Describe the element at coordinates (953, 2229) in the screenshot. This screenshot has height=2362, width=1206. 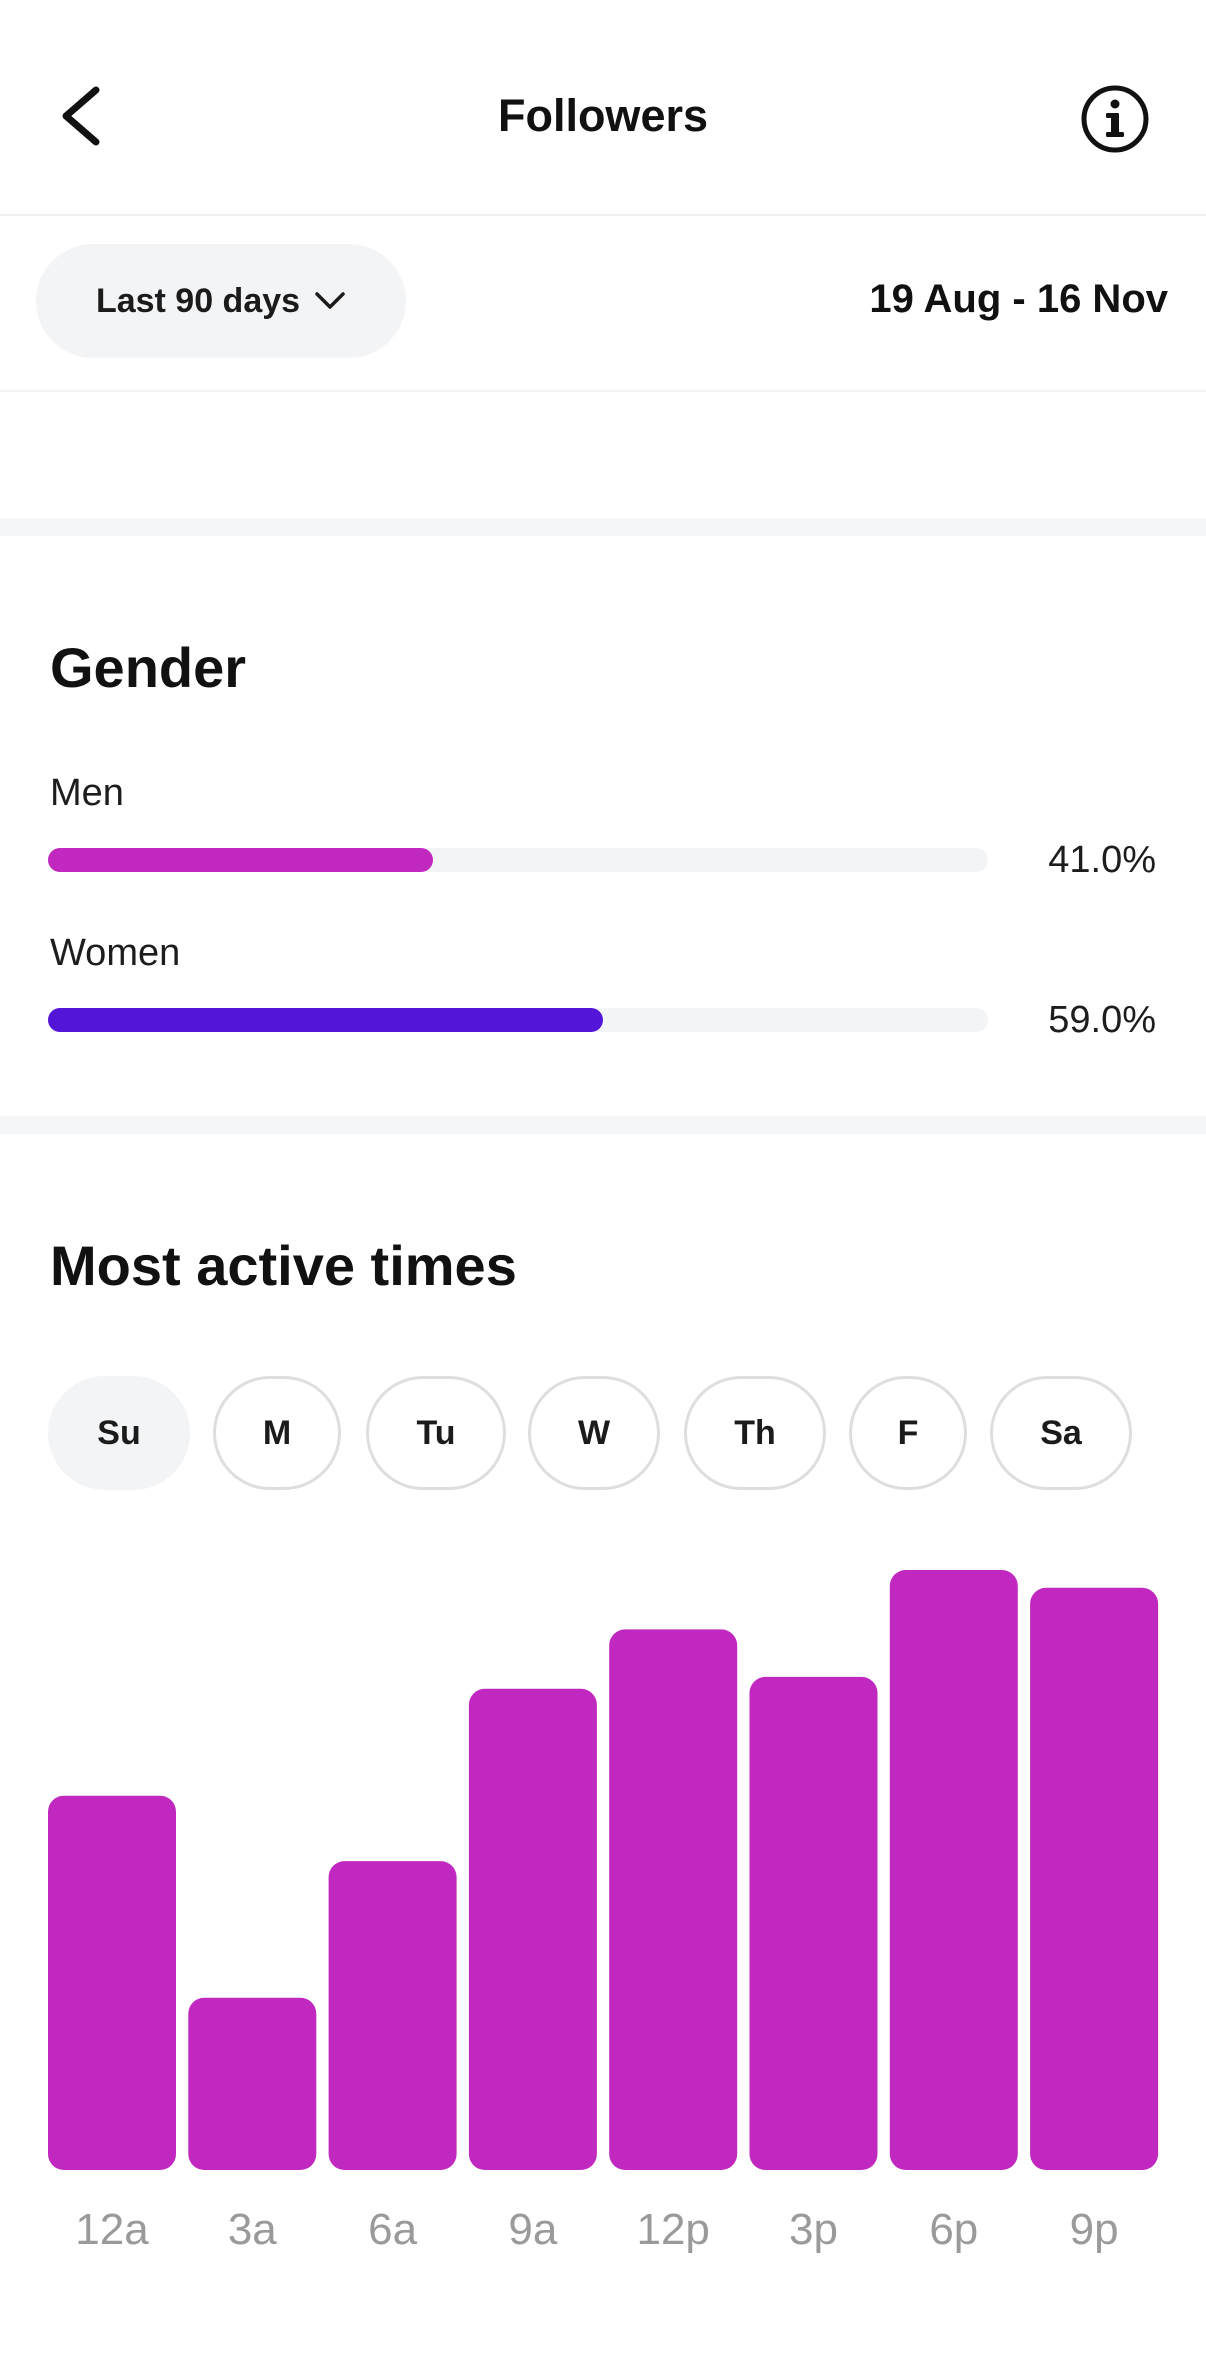
I see `chart-tick-label: 6p` at that location.